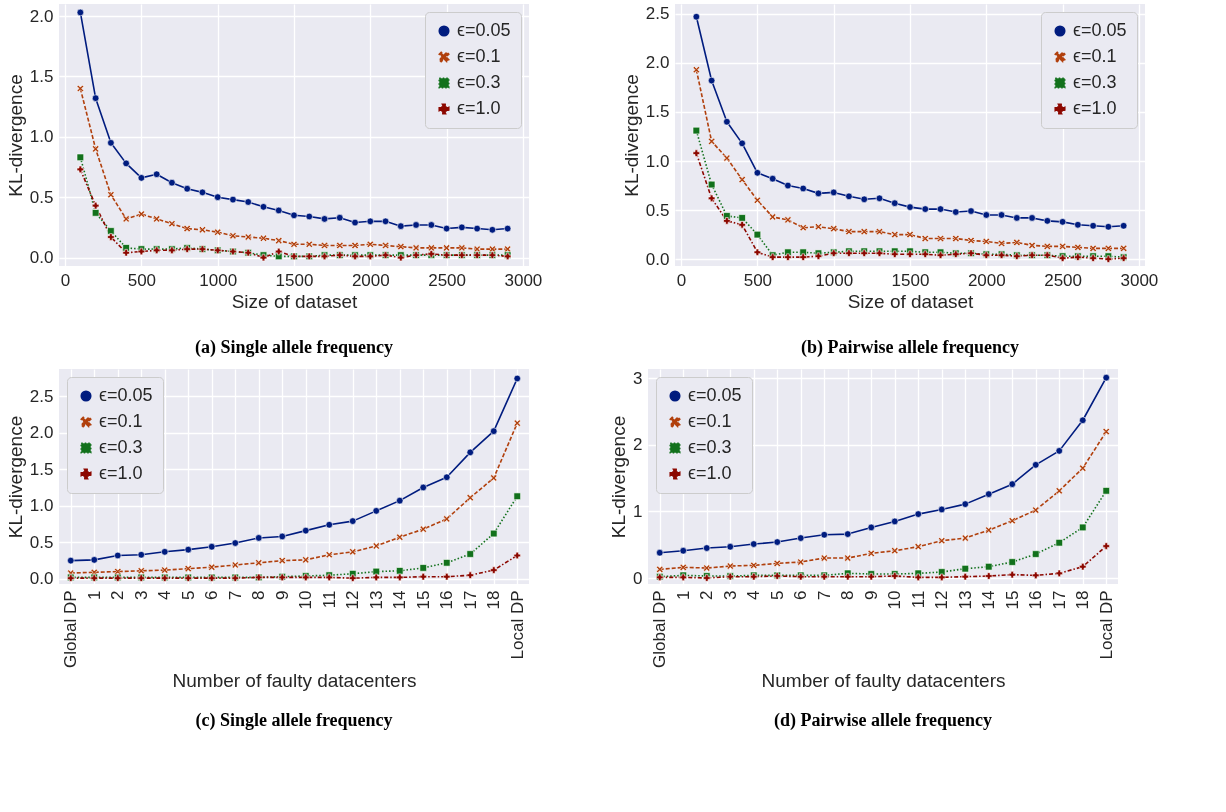 This screenshot has width=1226, height=812. What do you see at coordinates (294, 721) in the screenshot?
I see `text: (c) Single allele frequency` at bounding box center [294, 721].